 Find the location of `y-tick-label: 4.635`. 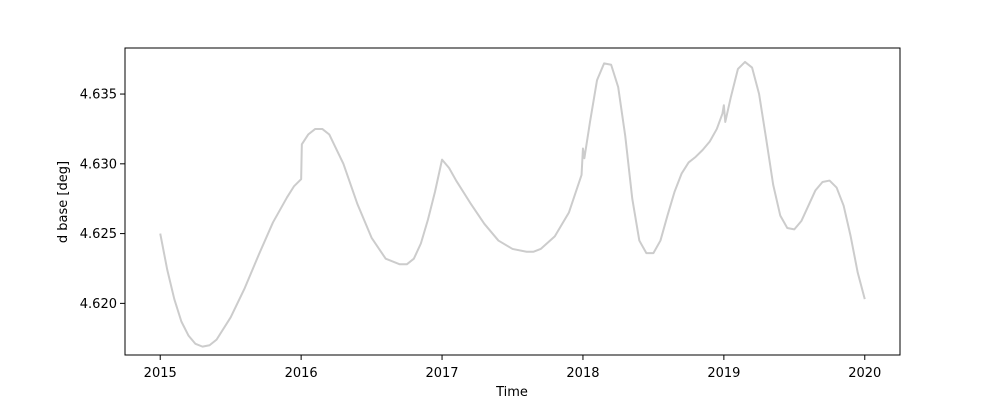

y-tick-label: 4.635 is located at coordinates (98, 95).